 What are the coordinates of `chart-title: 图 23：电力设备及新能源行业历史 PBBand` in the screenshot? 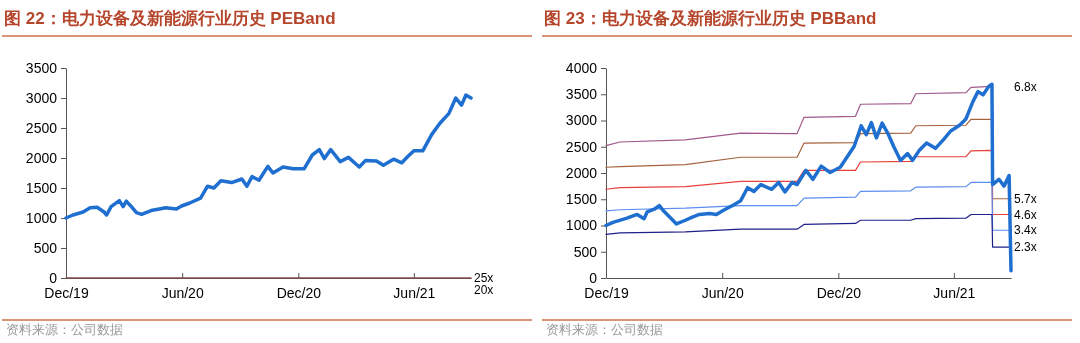 It's located at (710, 18).